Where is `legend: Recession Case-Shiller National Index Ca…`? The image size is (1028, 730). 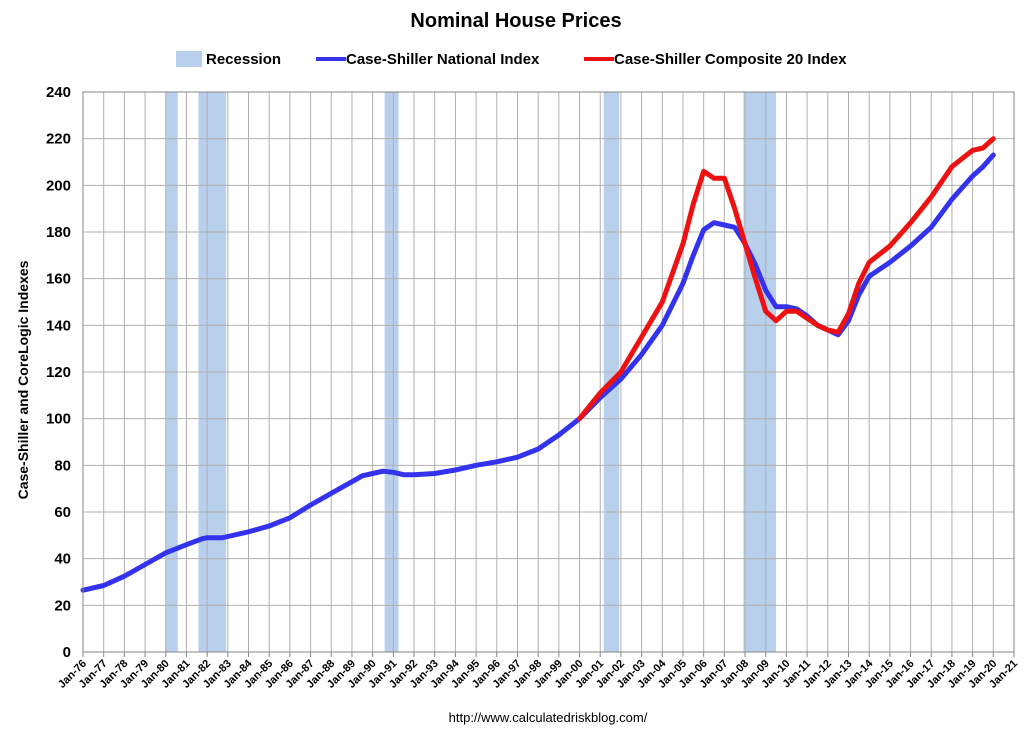 legend: Recession Case-Shiller National Index Ca… is located at coordinates (511, 59).